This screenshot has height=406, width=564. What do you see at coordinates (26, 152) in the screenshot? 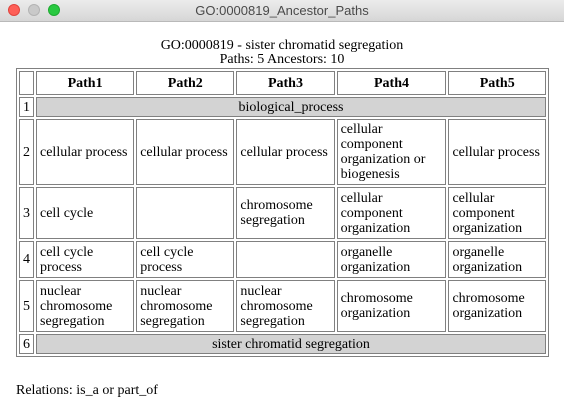
I see `row-index: 2` at bounding box center [26, 152].